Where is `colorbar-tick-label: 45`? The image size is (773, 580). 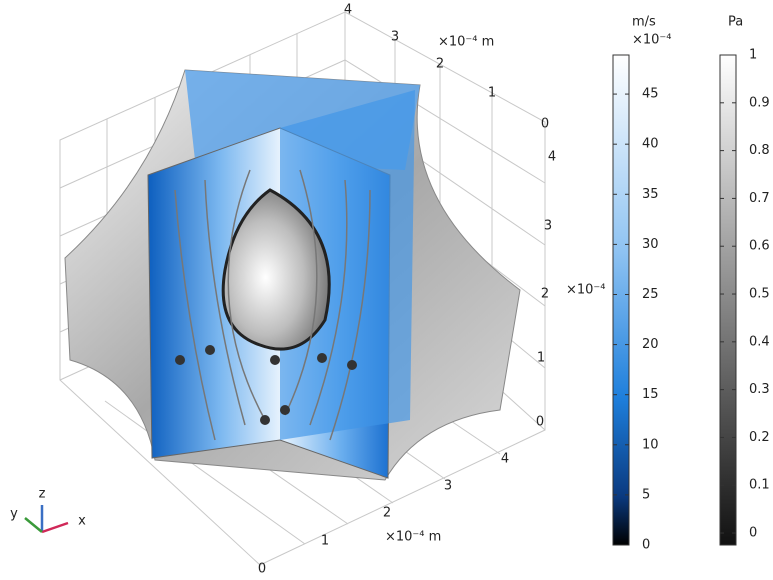
colorbar-tick-label: 45 is located at coordinates (650, 94).